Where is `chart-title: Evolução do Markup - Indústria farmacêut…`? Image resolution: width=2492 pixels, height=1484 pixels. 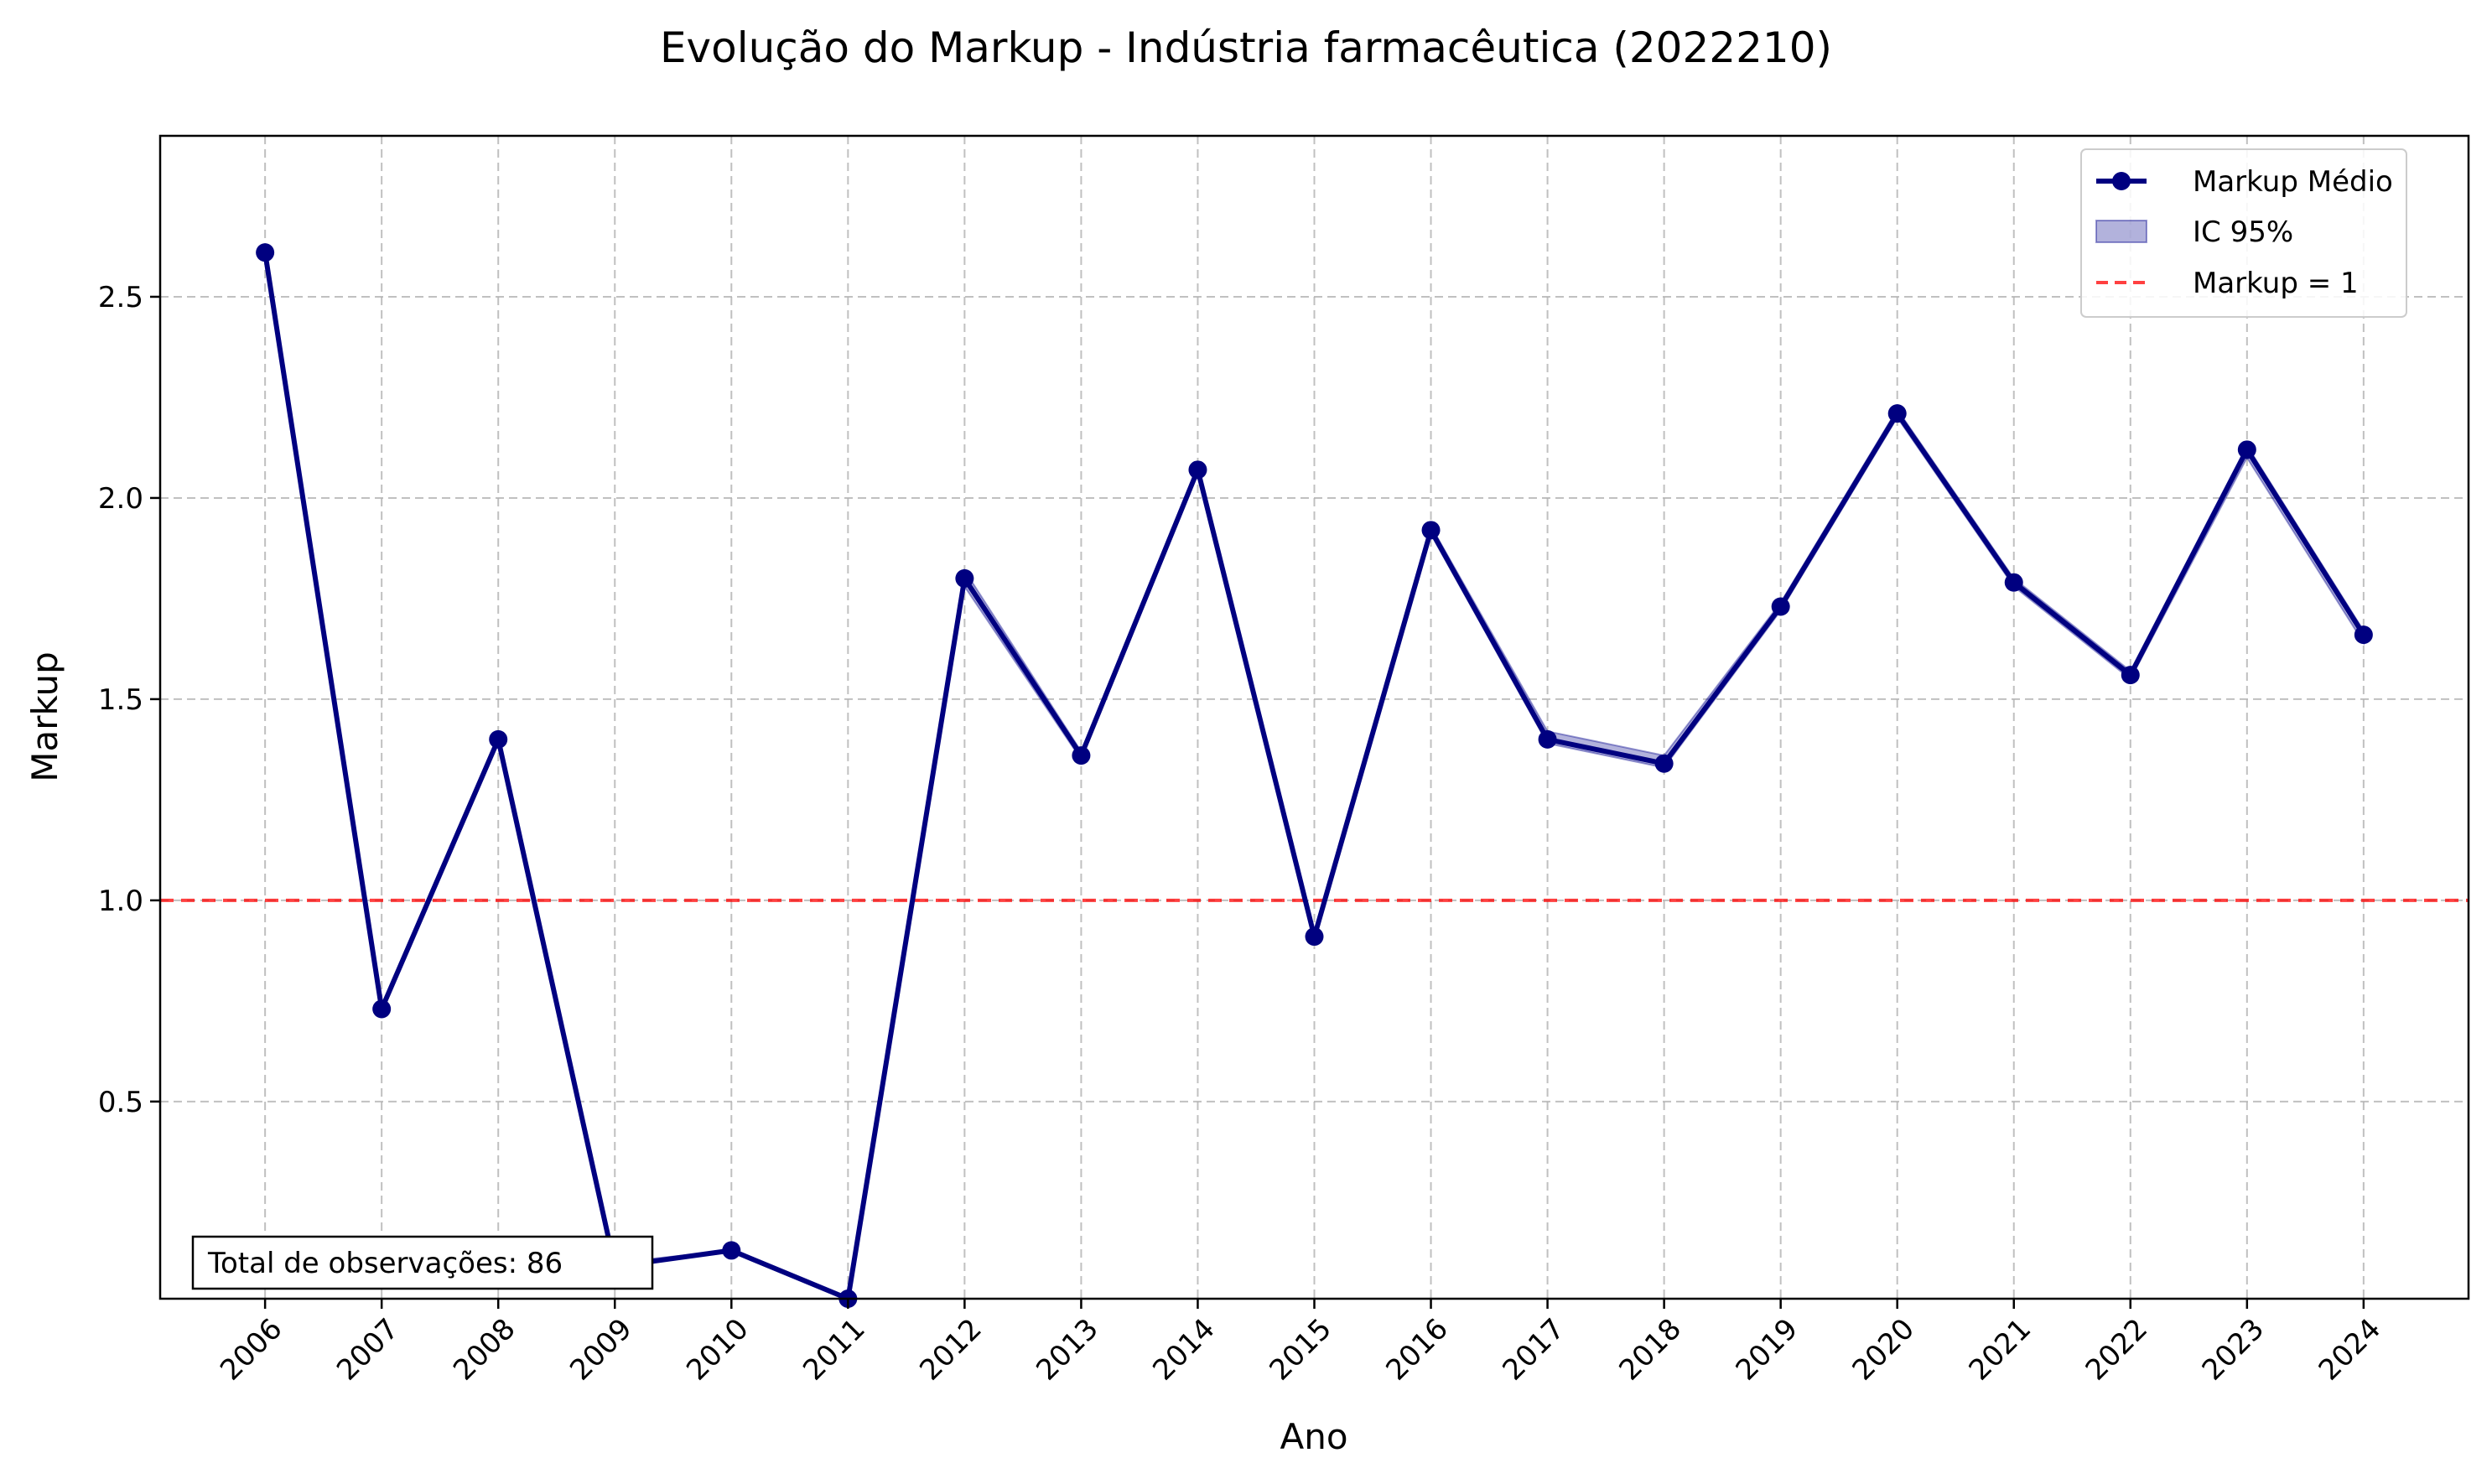
chart-title: Evolução do Markup - Indústria farmacêut… is located at coordinates (1246, 47).